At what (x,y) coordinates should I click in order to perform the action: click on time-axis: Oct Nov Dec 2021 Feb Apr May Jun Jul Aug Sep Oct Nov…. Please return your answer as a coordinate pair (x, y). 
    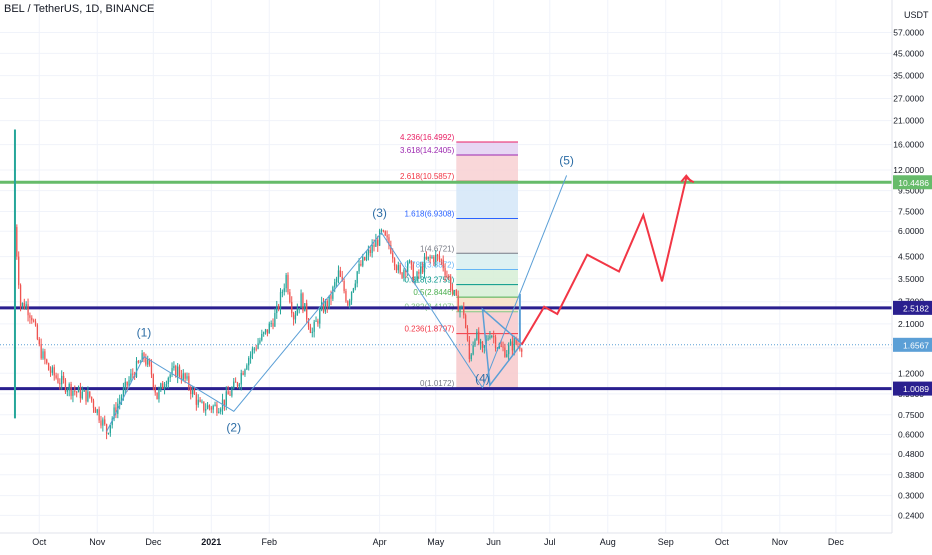
    Looking at the image, I should click on (438, 542).